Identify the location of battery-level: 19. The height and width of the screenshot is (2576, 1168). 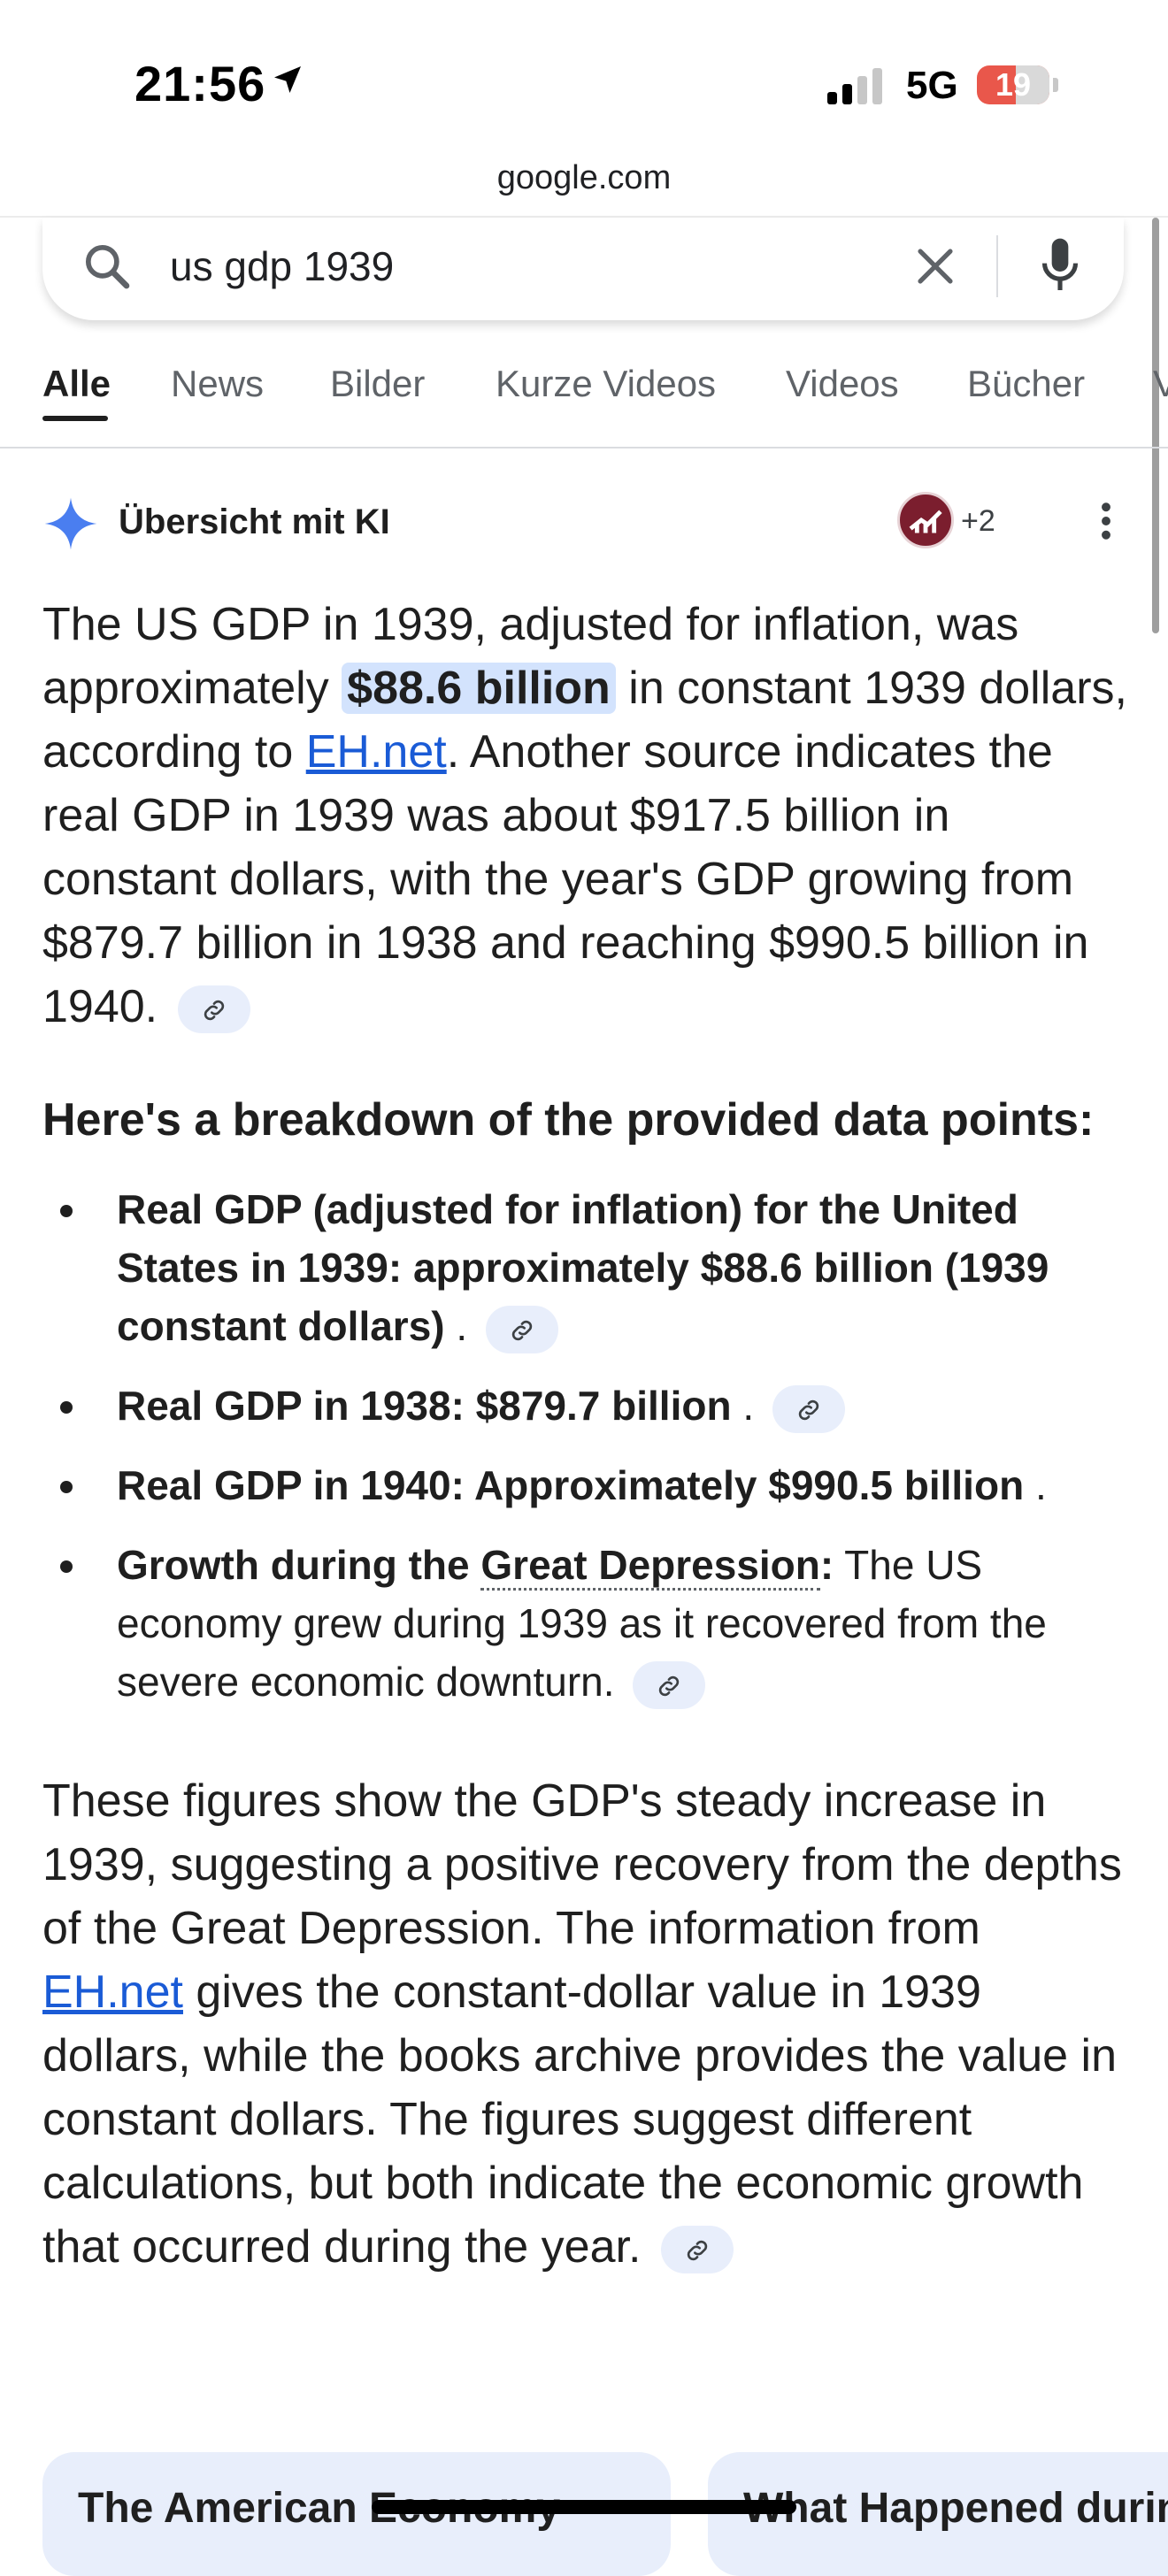
(1014, 84).